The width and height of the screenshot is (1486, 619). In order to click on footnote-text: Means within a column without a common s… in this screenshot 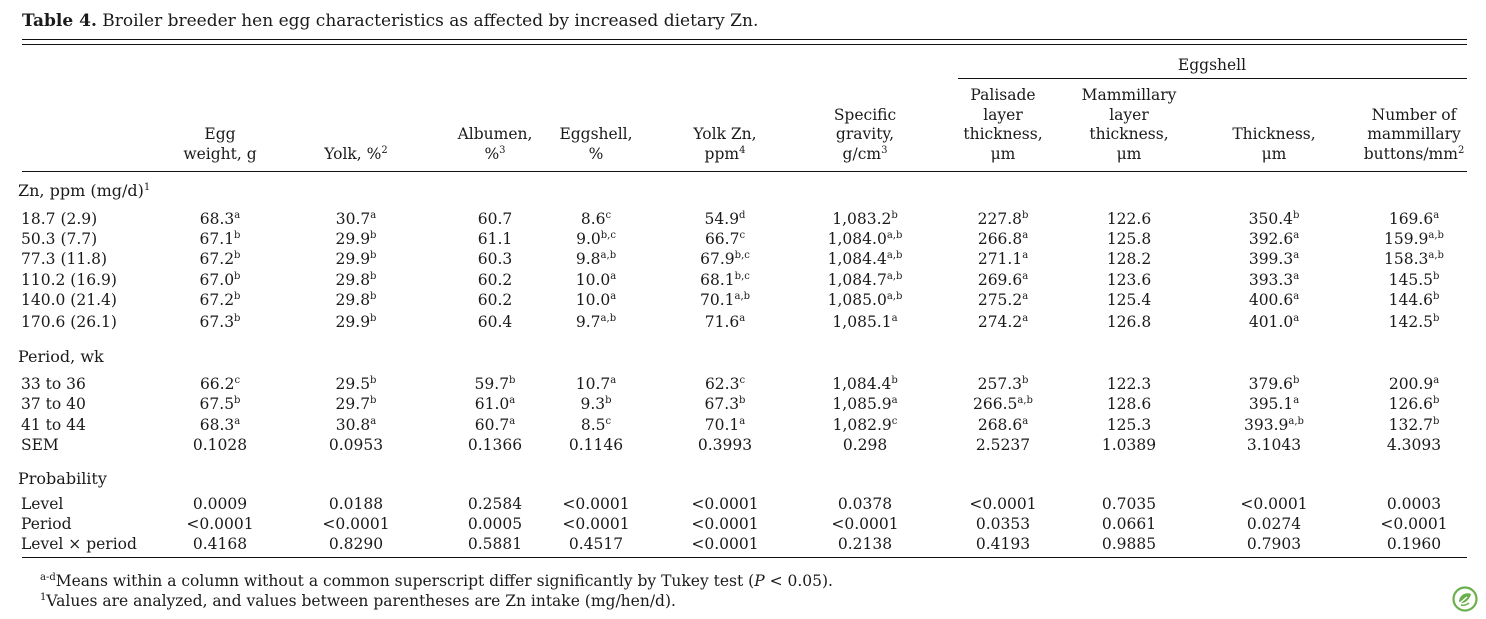, I will do `click(444, 581)`.